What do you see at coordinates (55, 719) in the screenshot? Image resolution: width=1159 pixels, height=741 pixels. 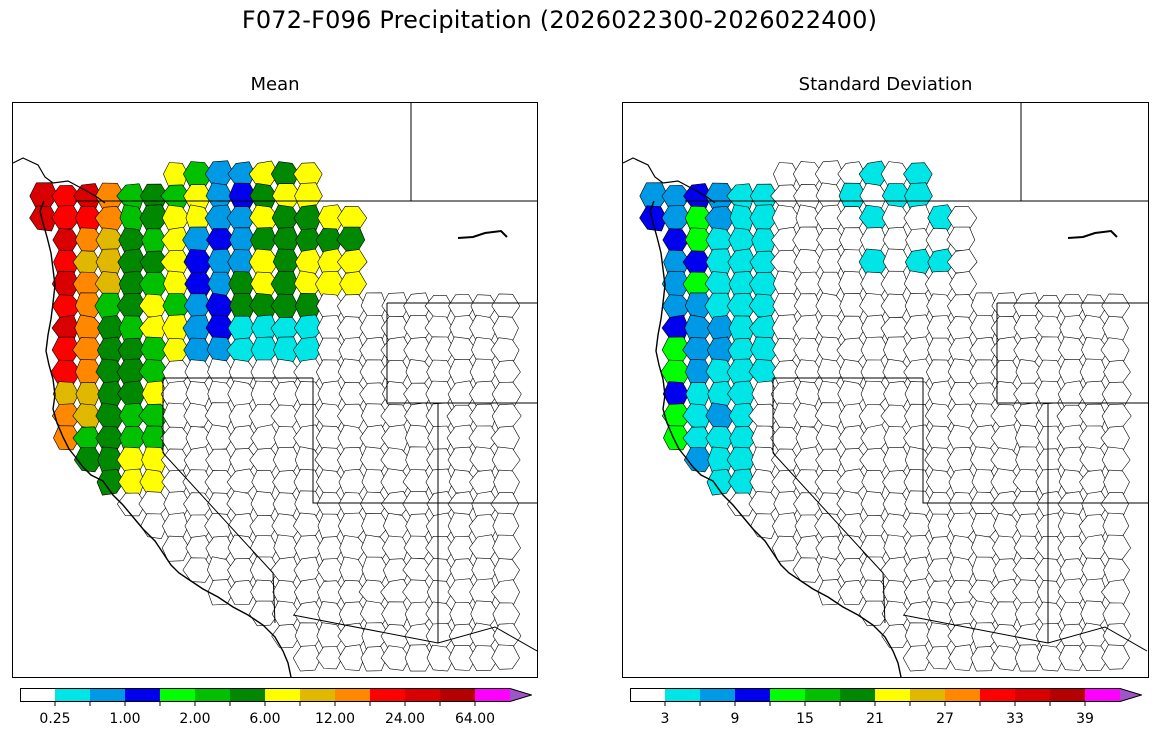 I see `colorbar-tick-label: 0.25` at bounding box center [55, 719].